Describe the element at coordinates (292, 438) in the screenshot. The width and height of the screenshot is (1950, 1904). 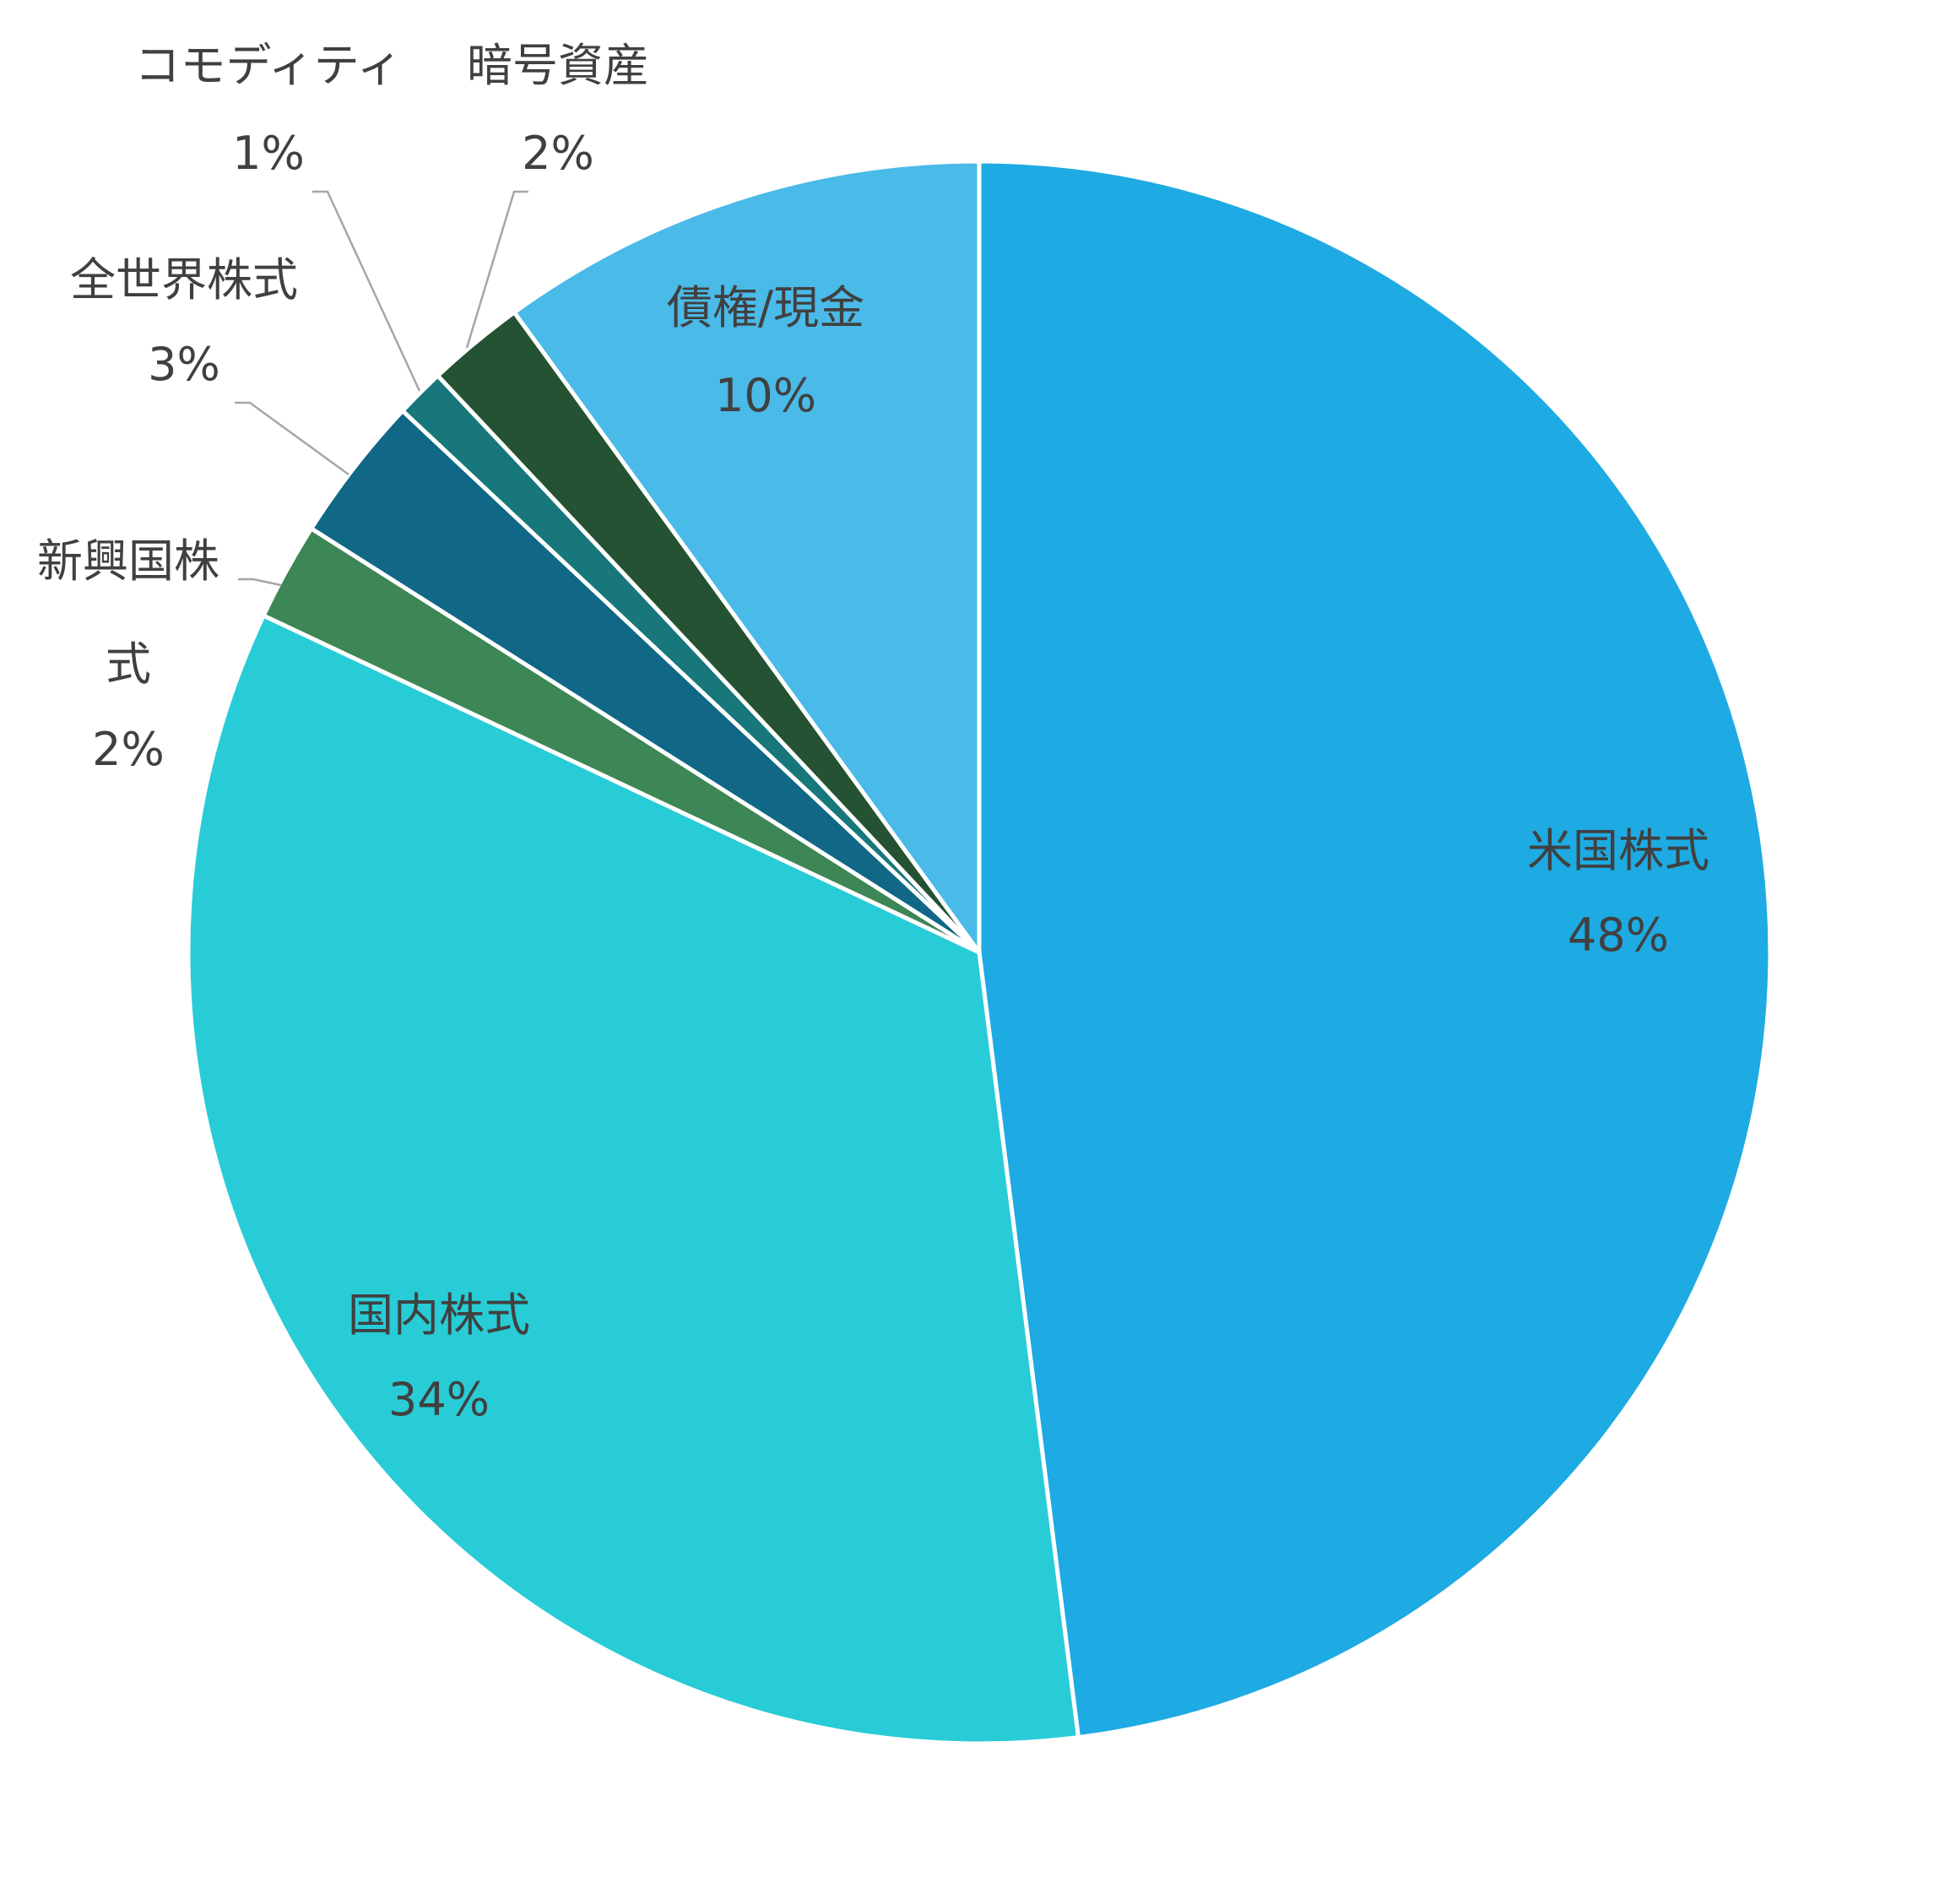
I see `leader-line-global-equity` at that location.